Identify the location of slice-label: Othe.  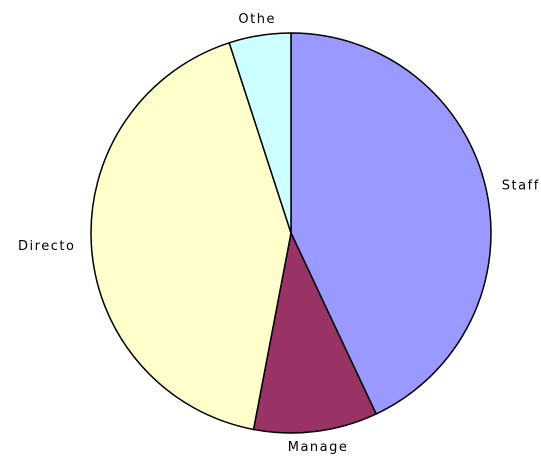
(257, 19).